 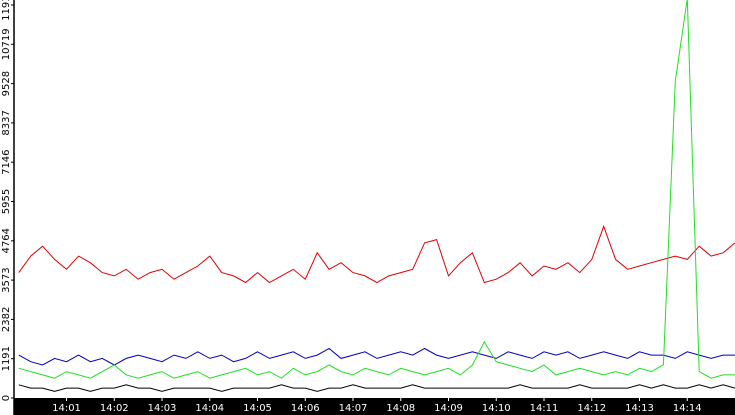 What do you see at coordinates (400, 408) in the screenshot?
I see `x-tick-label: 14:08` at bounding box center [400, 408].